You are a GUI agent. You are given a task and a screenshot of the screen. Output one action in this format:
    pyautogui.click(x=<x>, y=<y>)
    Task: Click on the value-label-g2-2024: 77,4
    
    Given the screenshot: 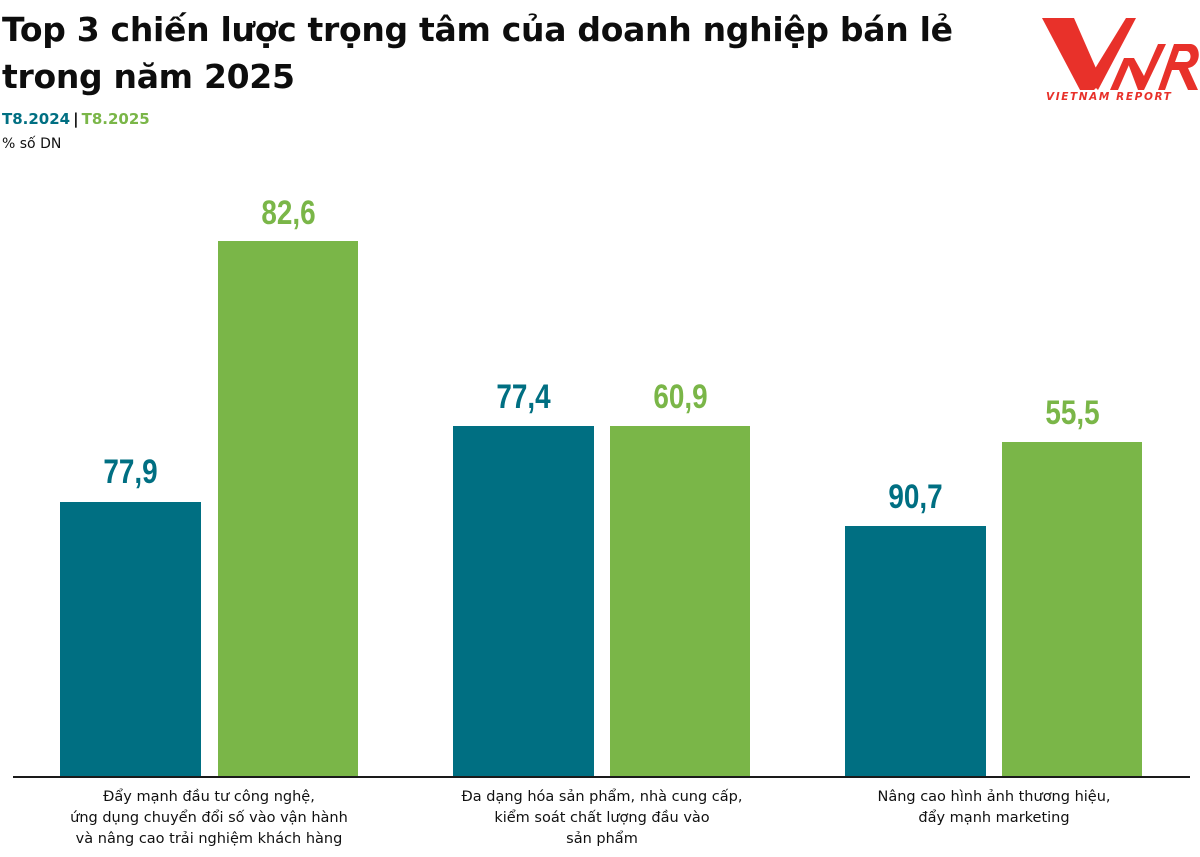 What is the action you would take?
    pyautogui.click(x=523, y=397)
    